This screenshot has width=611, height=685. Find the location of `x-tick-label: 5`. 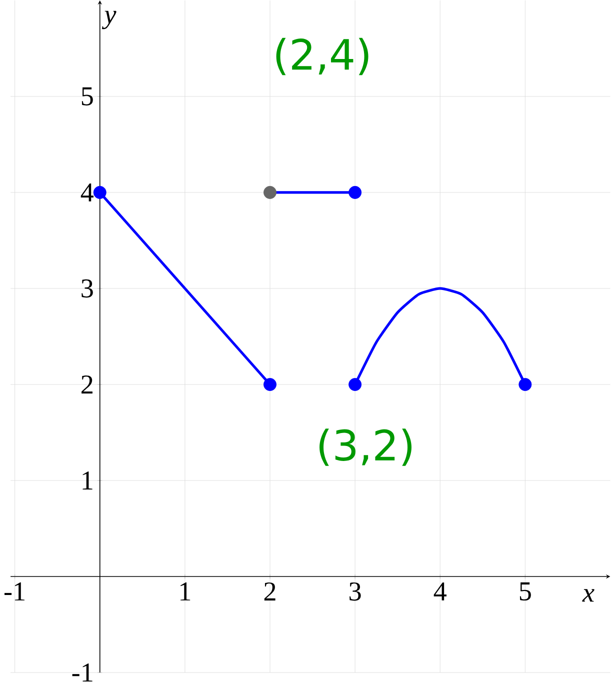

x-tick-label: 5 is located at coordinates (526, 591).